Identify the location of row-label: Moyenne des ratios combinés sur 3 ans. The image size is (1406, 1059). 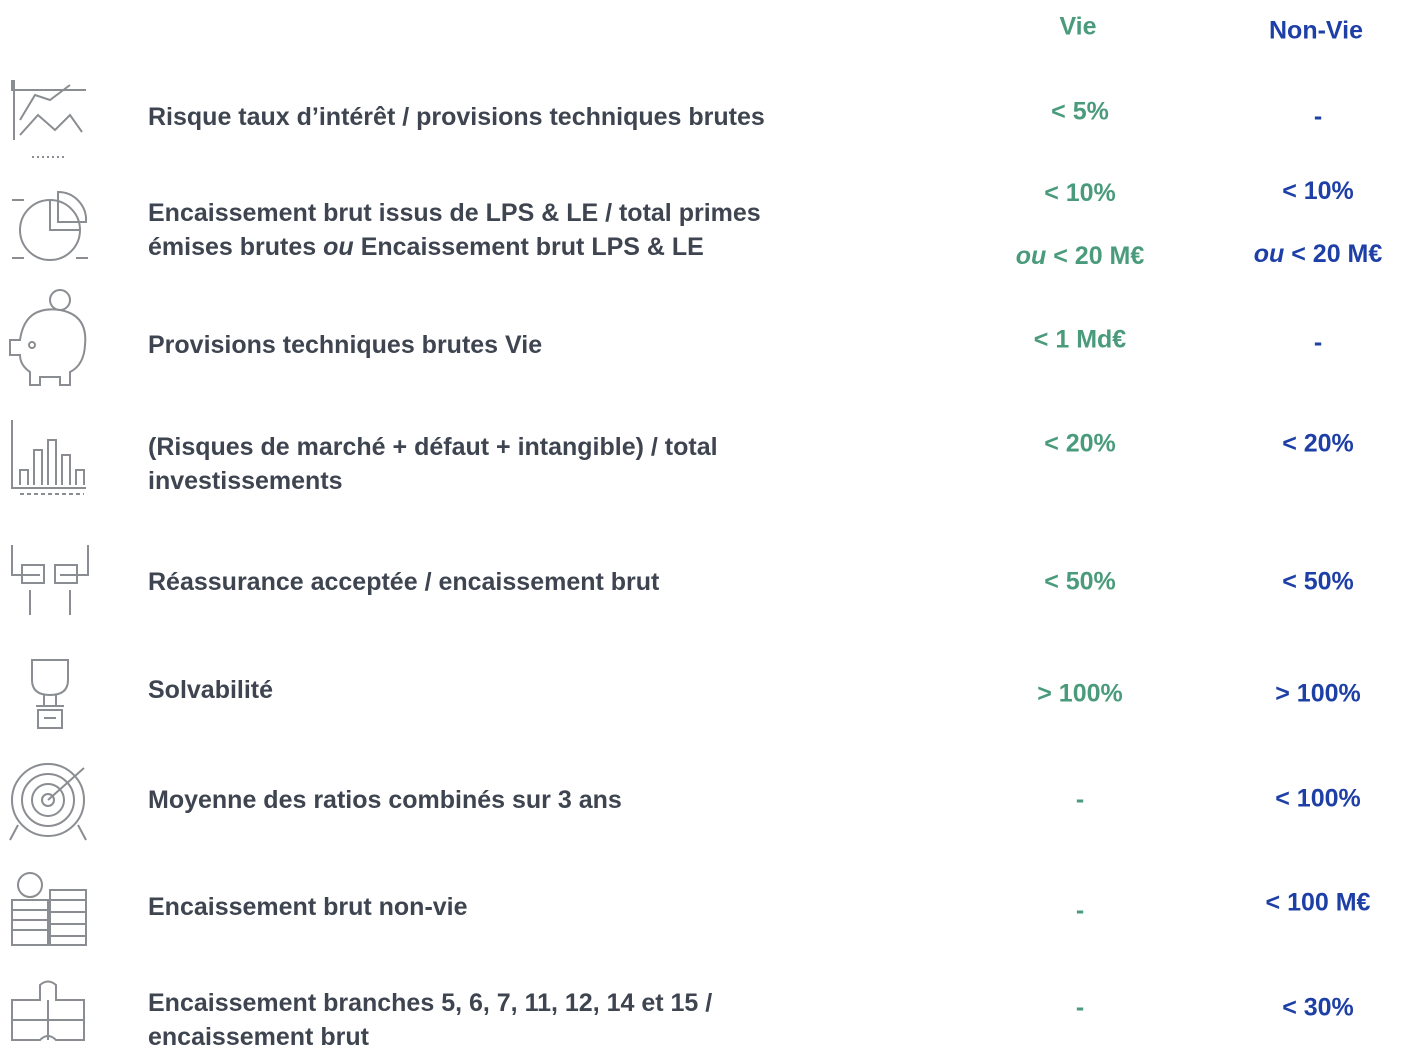
(385, 800).